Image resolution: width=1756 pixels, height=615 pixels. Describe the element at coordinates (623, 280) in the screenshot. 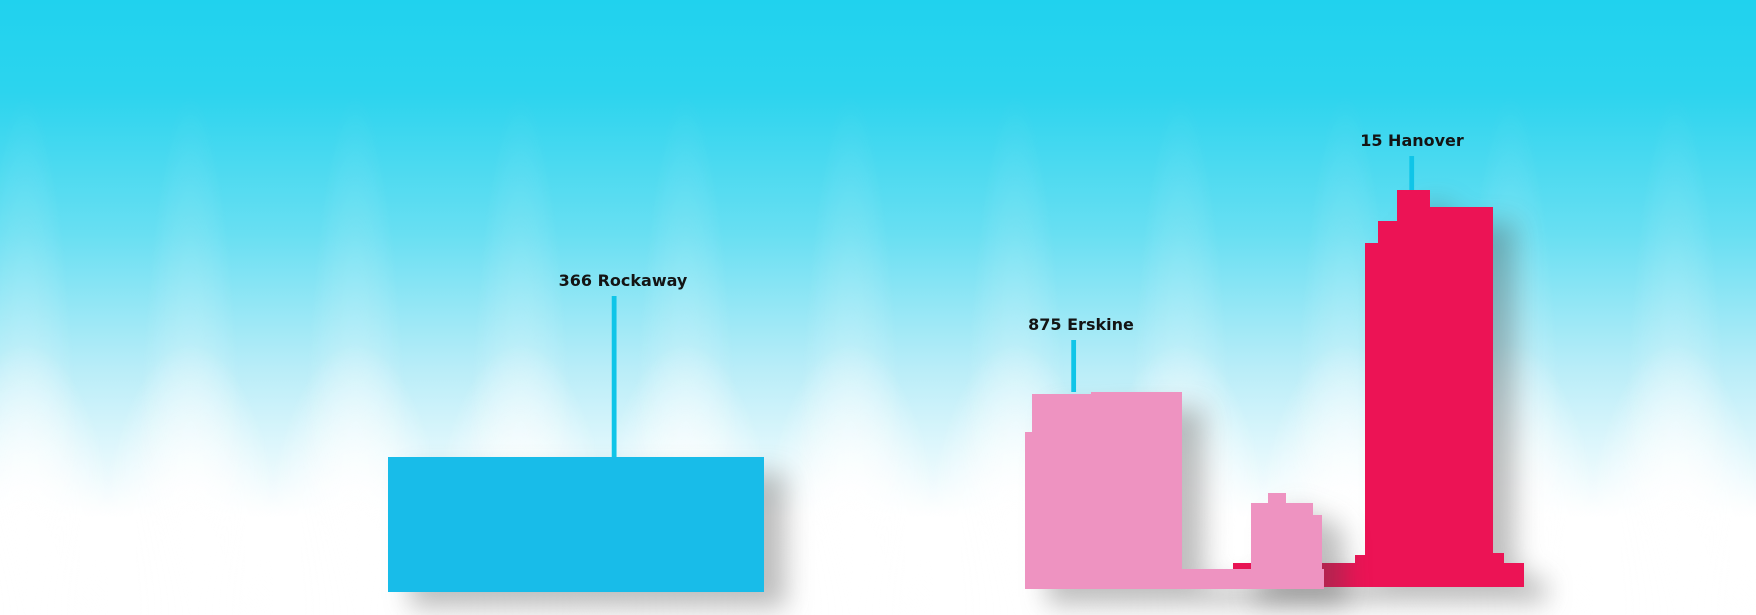

I see `building-label-366-rockaway: 366 Rockaway` at that location.